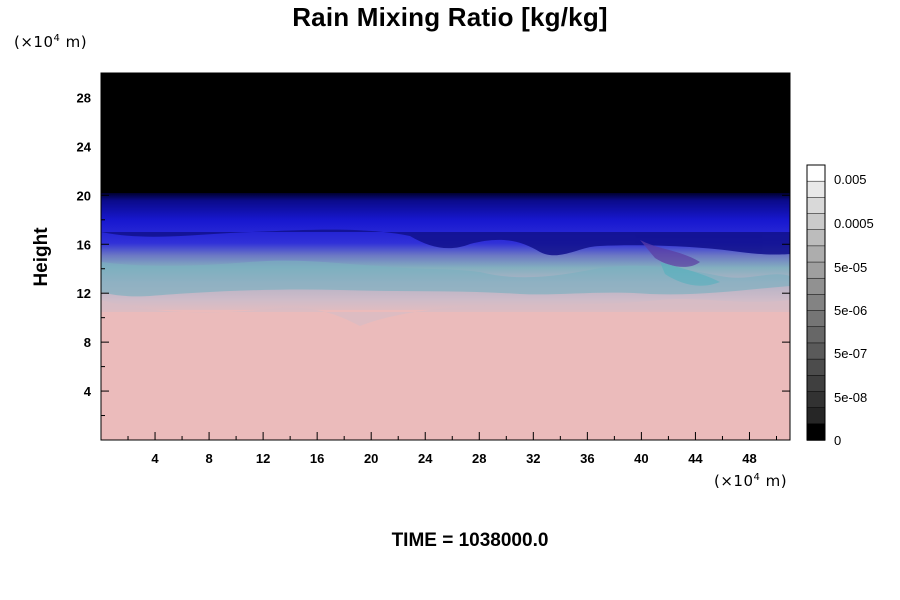 The height and width of the screenshot is (600, 900). What do you see at coordinates (670, 253) in the screenshot?
I see `purple-swirl` at bounding box center [670, 253].